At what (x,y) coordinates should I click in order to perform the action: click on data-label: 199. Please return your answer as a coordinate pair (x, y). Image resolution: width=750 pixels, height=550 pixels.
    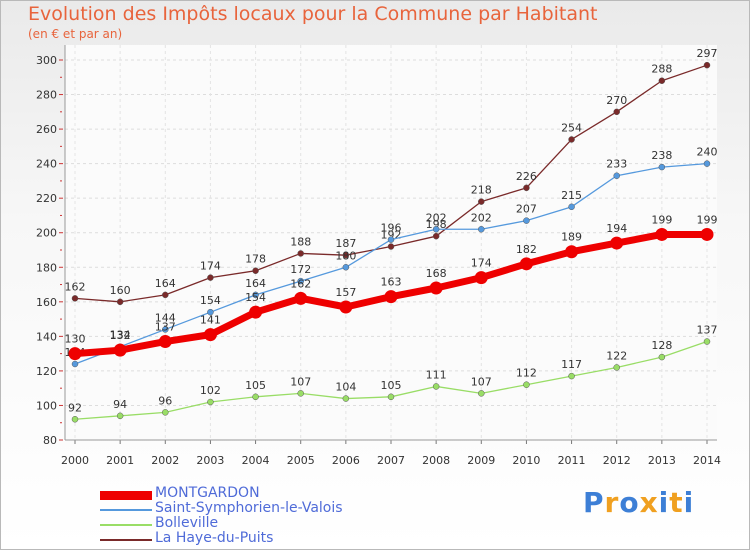
    Looking at the image, I should click on (707, 219).